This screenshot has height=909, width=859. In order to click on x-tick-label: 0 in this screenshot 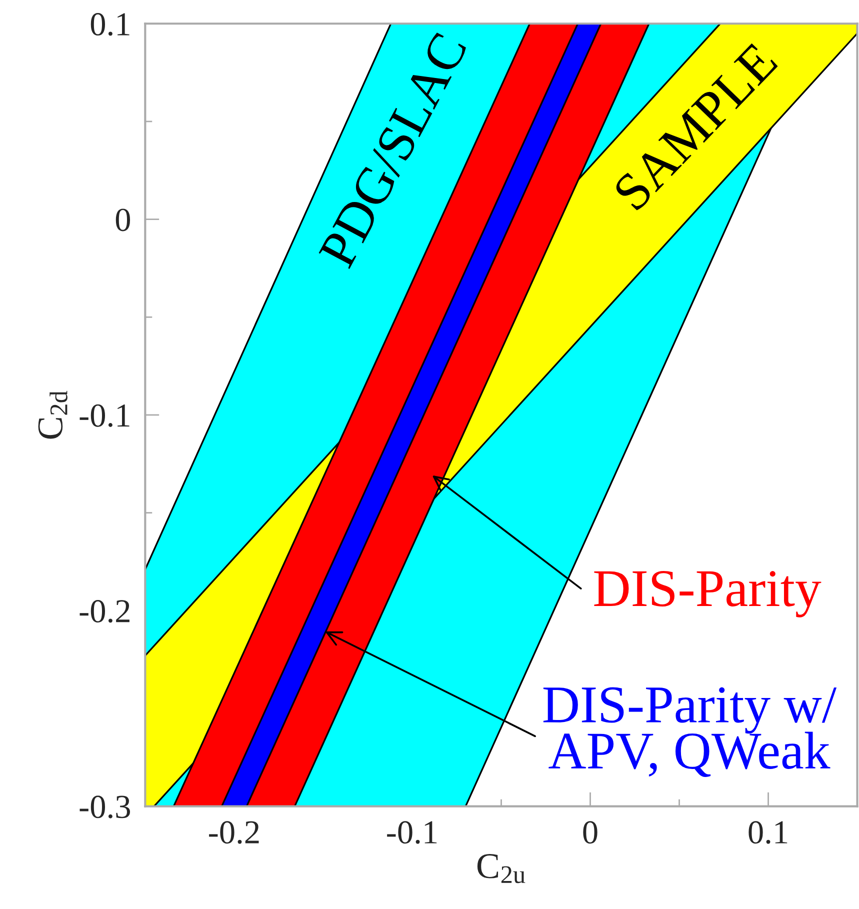, I will do `click(590, 832)`.